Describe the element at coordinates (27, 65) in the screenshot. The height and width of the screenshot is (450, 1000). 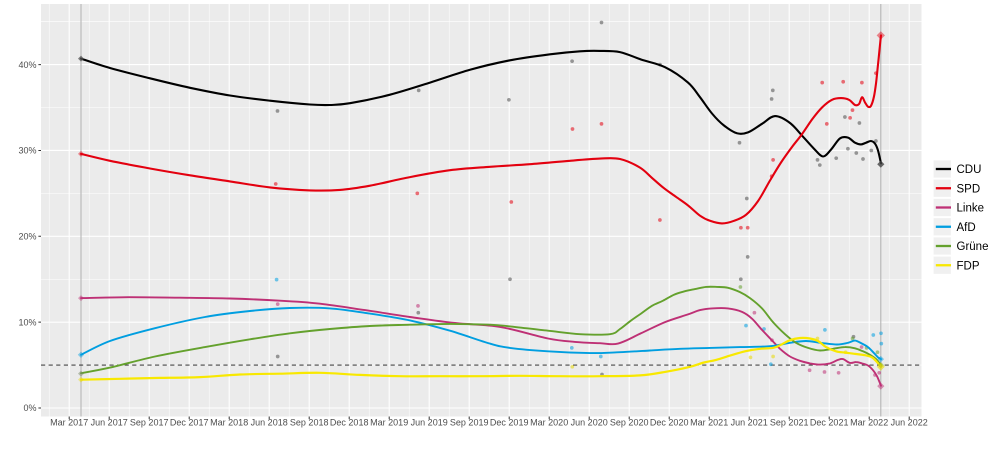
I see `svg-text: 40%` at that location.